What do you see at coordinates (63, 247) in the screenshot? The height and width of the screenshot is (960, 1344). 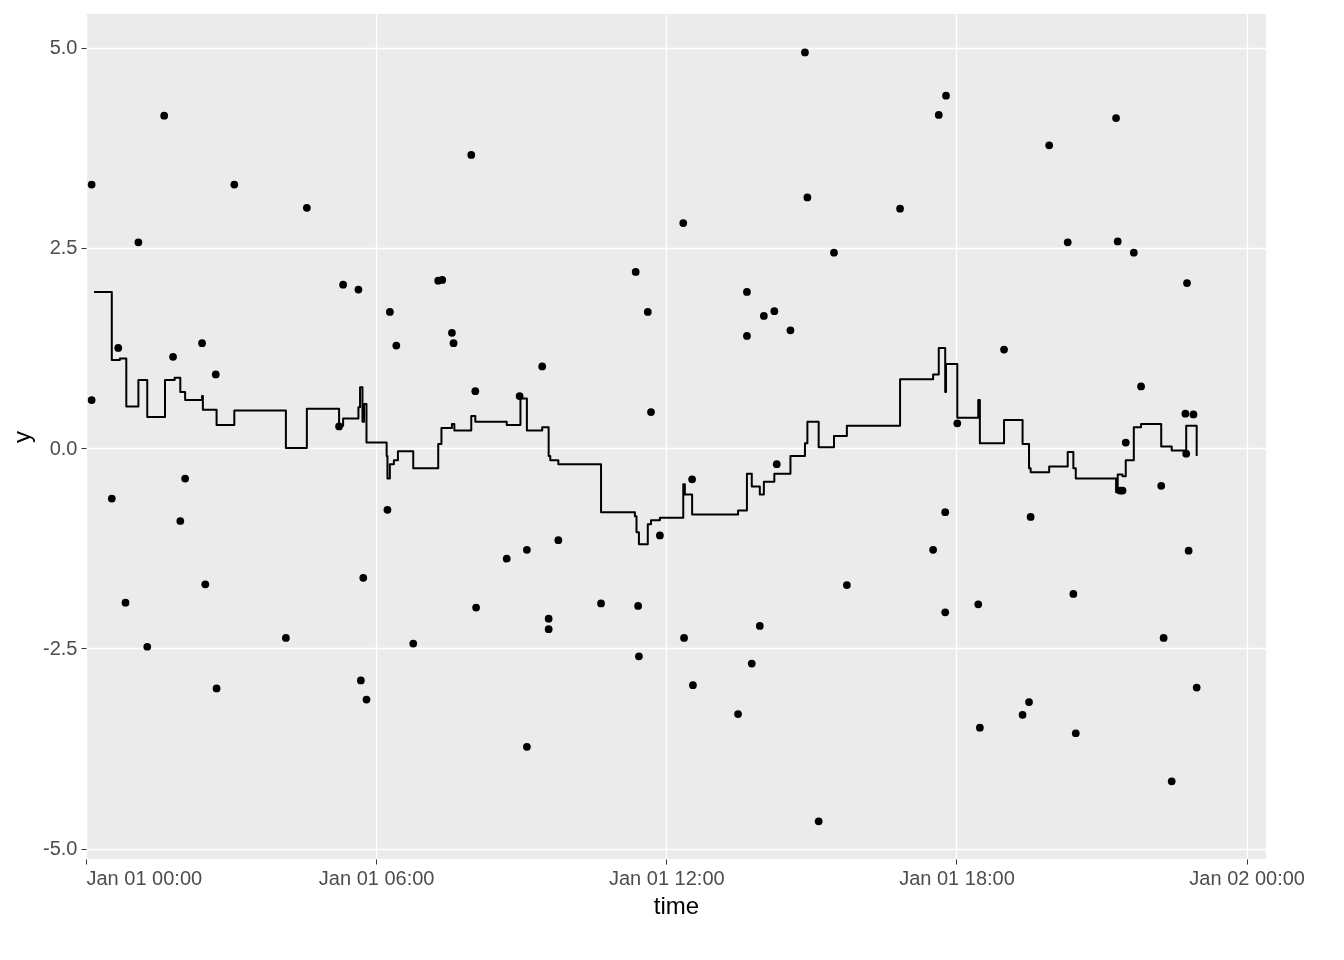 I see `y-tick-label: 2.5` at bounding box center [63, 247].